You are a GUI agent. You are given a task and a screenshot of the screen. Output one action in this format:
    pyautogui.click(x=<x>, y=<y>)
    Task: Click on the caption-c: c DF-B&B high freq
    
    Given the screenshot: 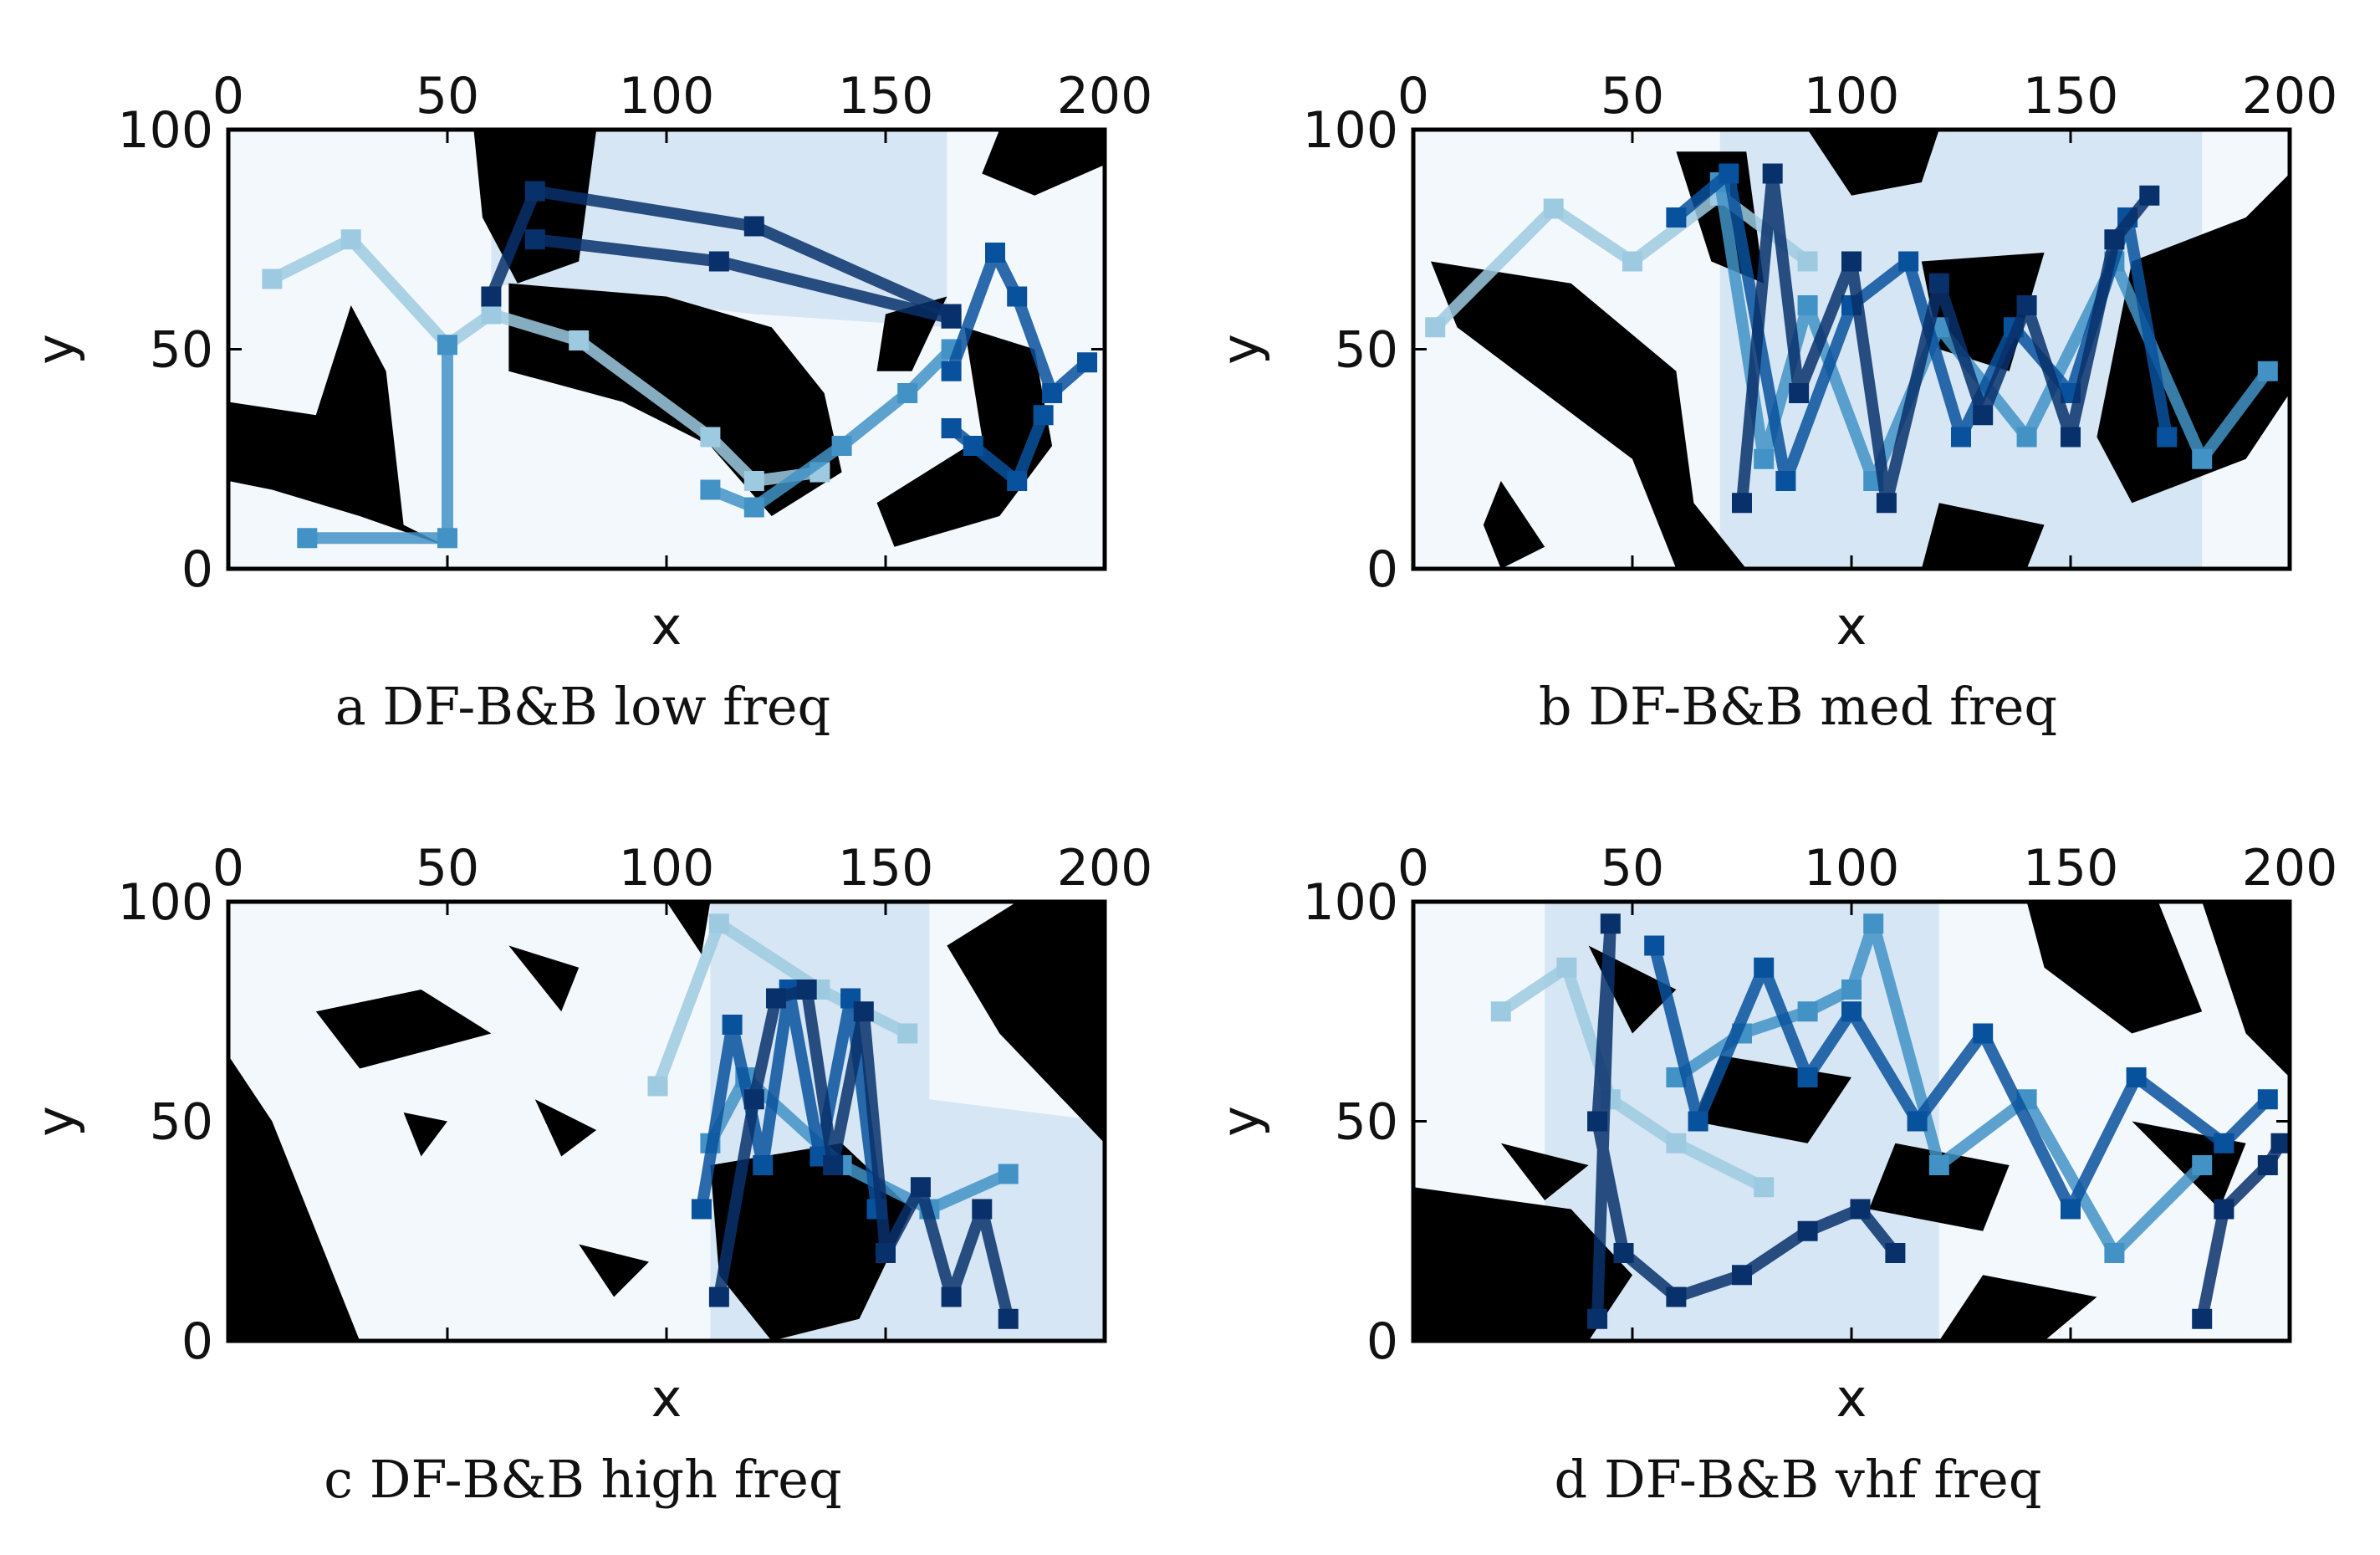 What is the action you would take?
    pyautogui.click(x=582, y=1479)
    